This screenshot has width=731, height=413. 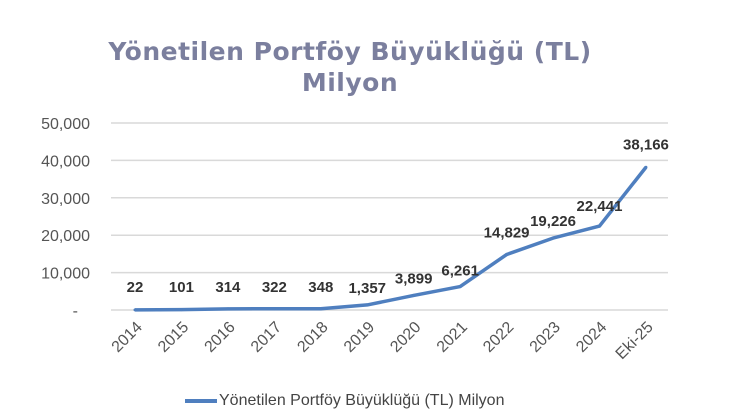 What do you see at coordinates (201, 401) in the screenshot?
I see `legend-swatch` at bounding box center [201, 401].